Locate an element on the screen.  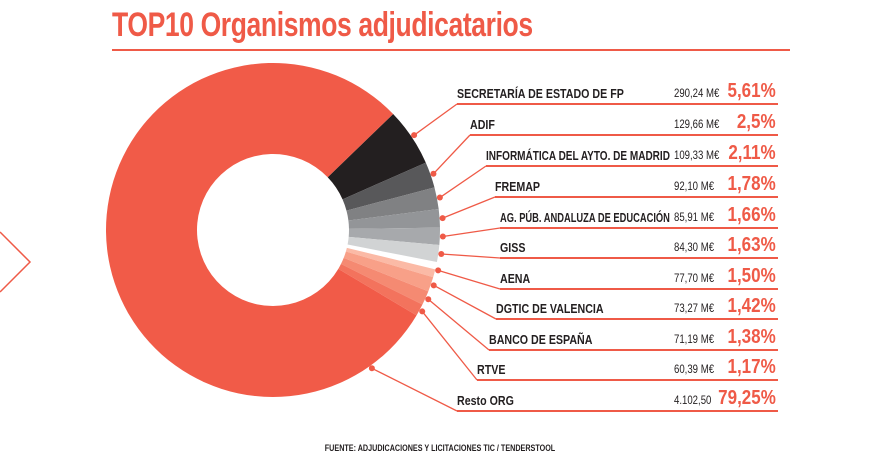
legend-amount: 290,24 M€ is located at coordinates (697, 93).